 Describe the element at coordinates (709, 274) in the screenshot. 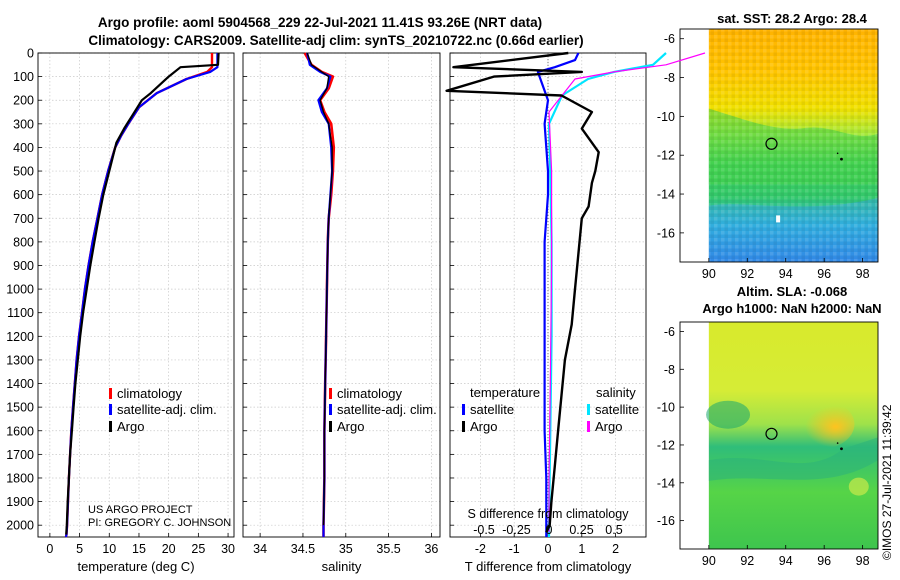

I see `sst_map-xtick-label: 90` at that location.